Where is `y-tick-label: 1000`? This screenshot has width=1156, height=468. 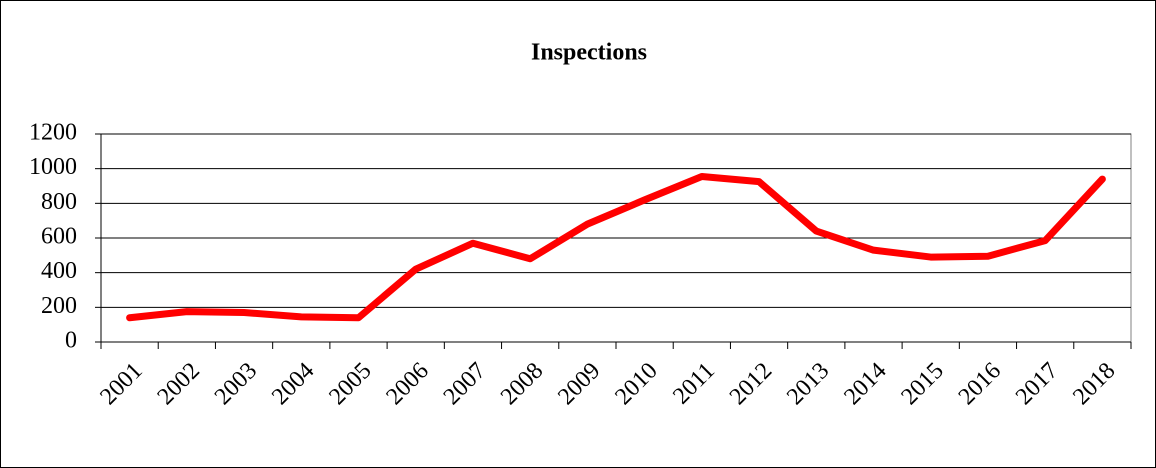
y-tick-label: 1000 is located at coordinates (53, 167).